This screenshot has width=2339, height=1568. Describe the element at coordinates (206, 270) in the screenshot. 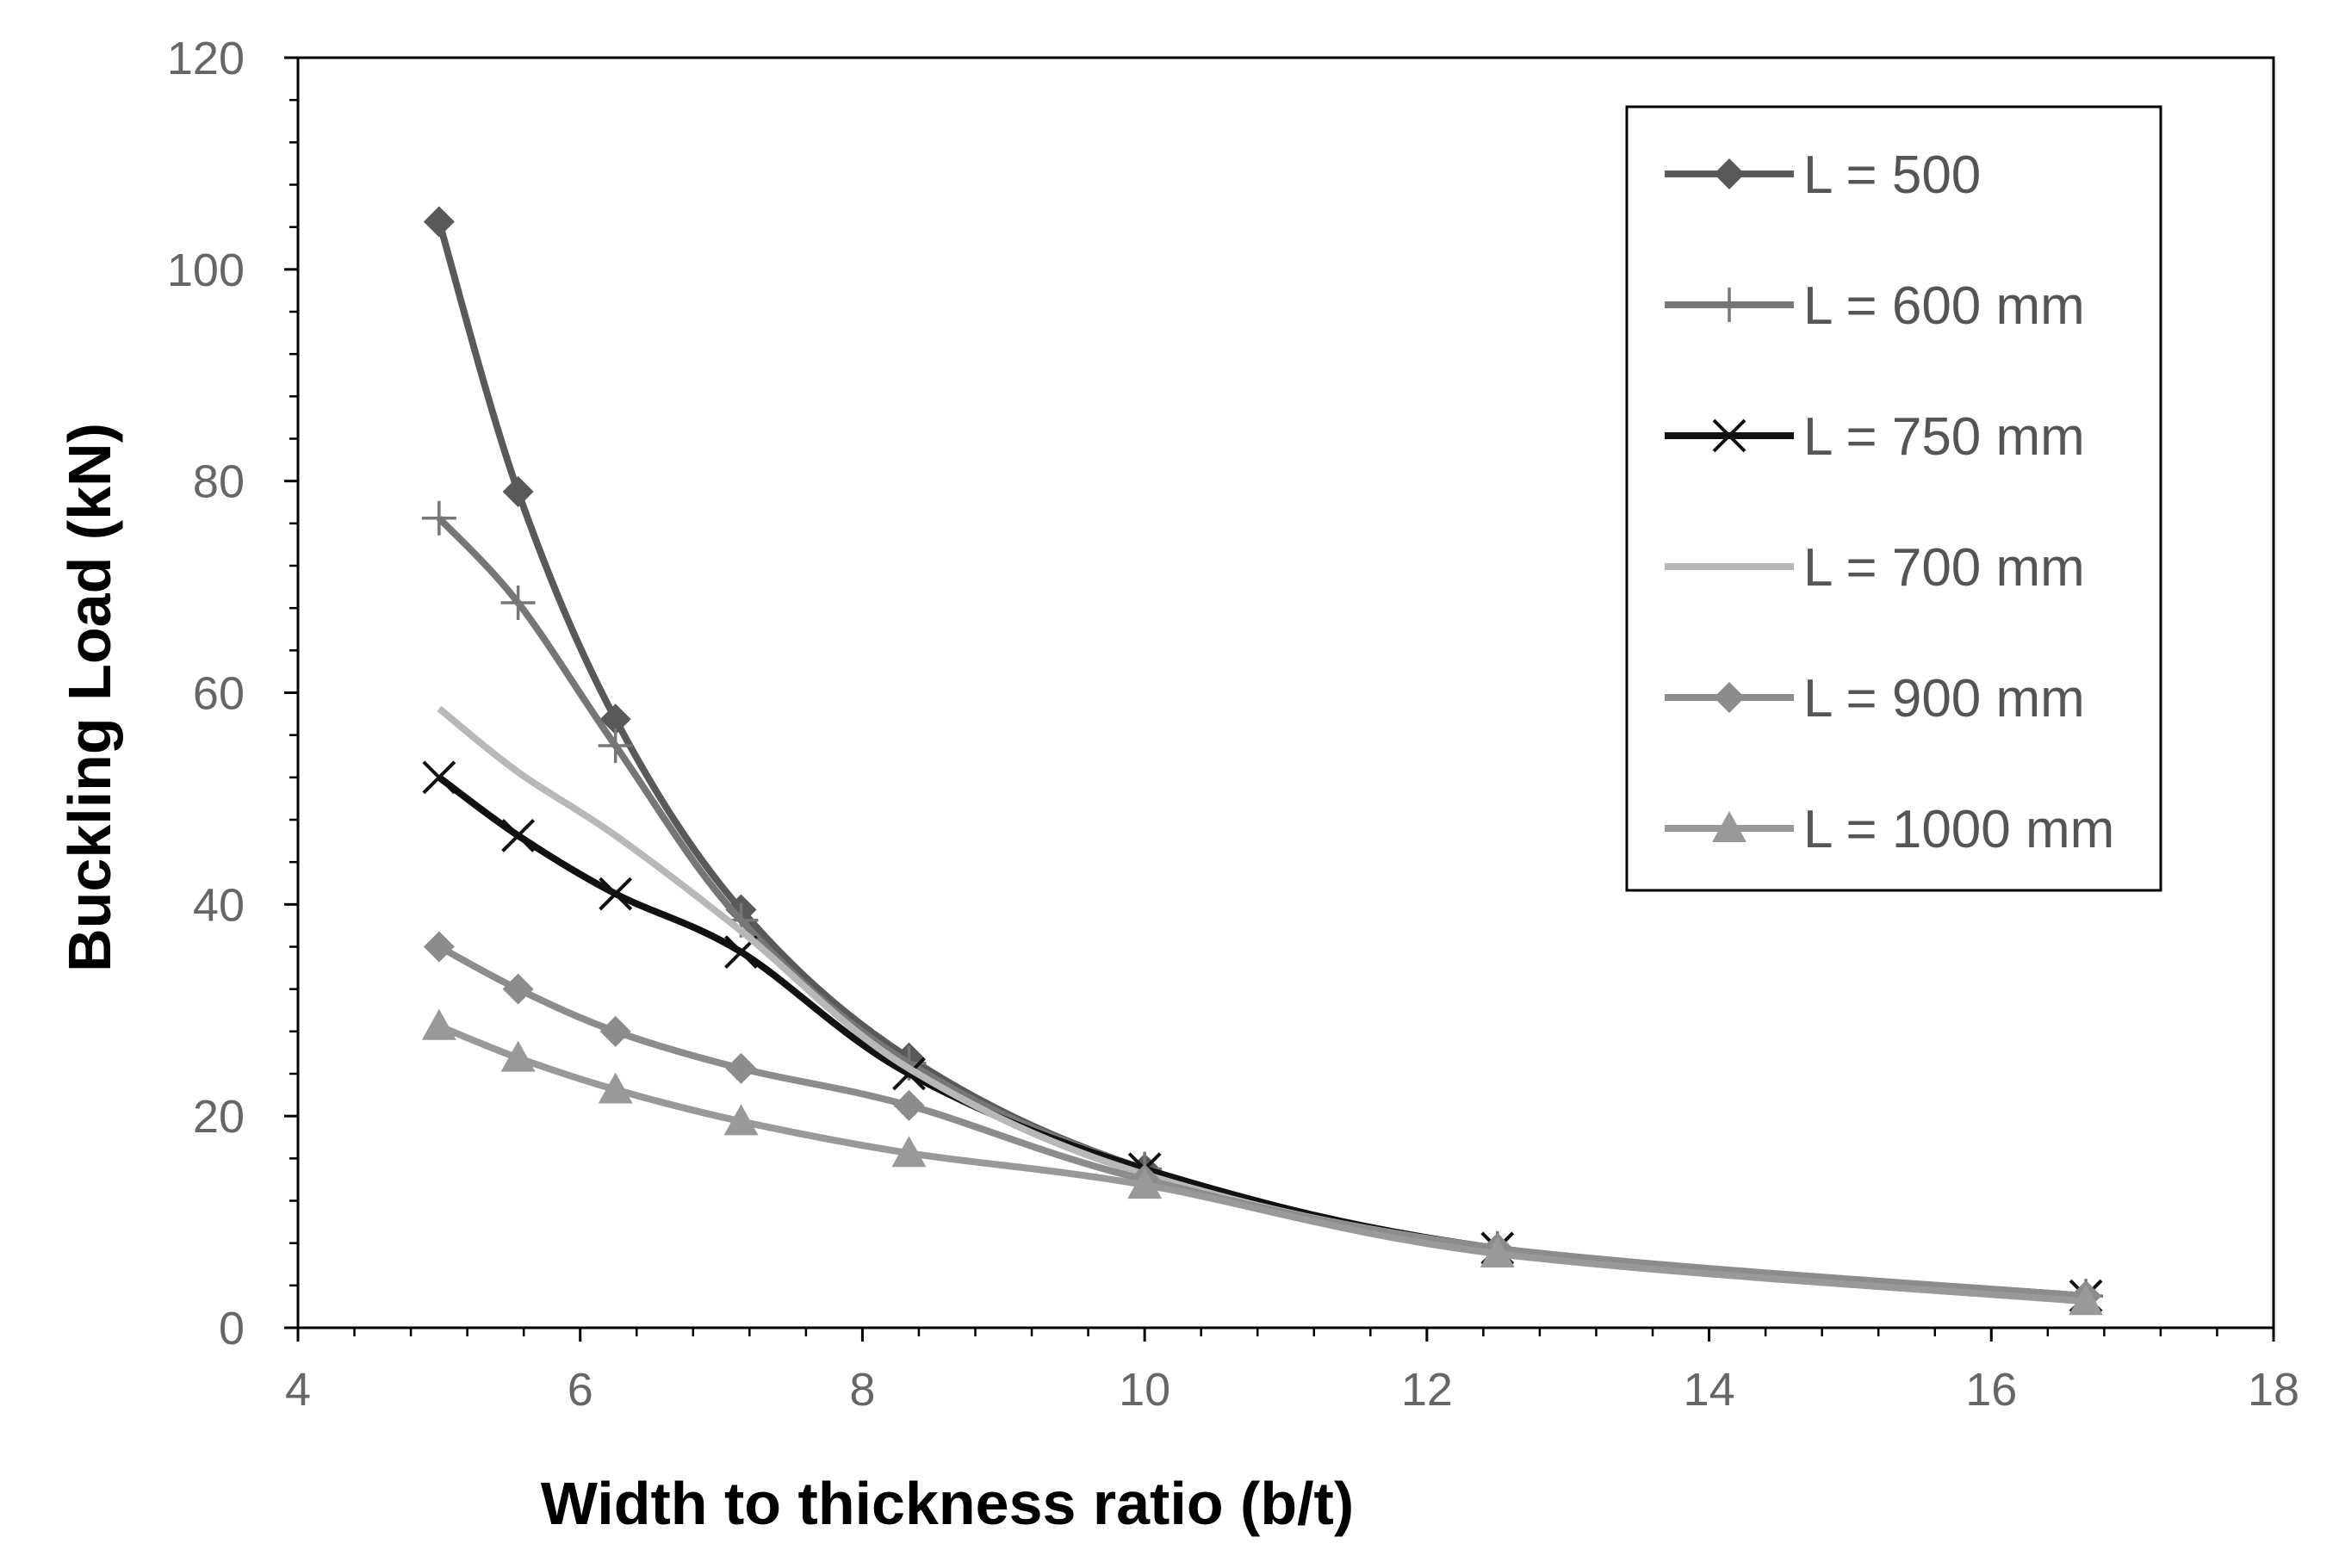

I see `y-tick-label: 100` at that location.